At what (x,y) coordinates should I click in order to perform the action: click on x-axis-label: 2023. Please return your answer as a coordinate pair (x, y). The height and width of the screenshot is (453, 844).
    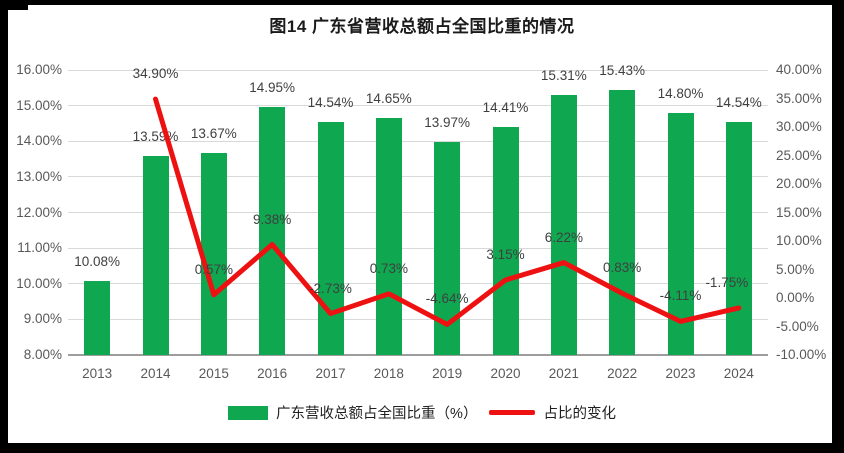
    Looking at the image, I should click on (680, 373).